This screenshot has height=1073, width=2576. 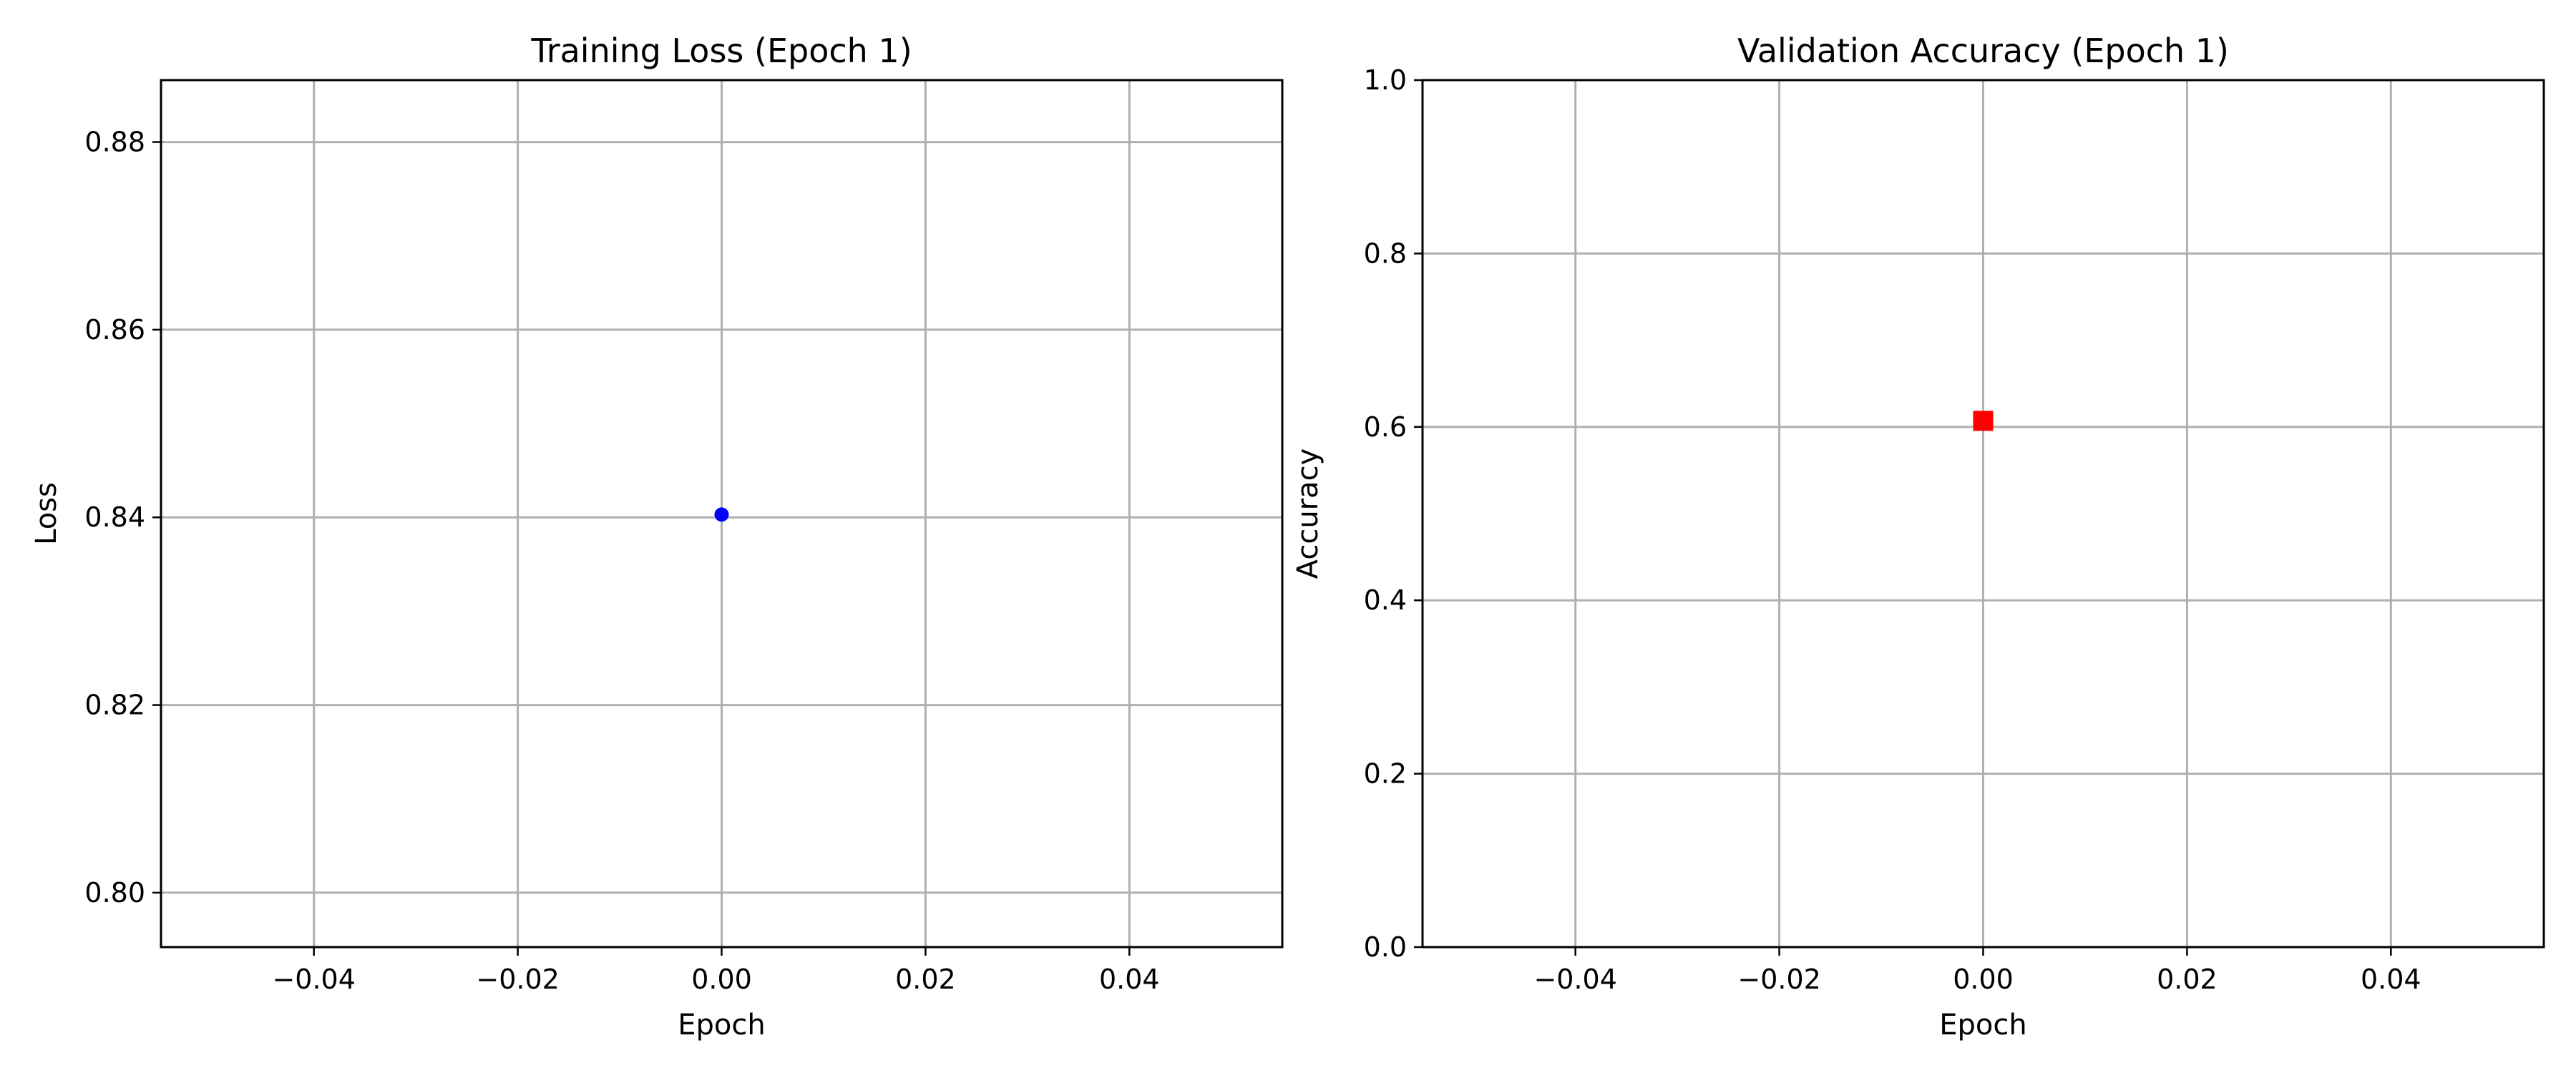 I want to click on loss-y-tick-label: 0.82, so click(x=114, y=705).